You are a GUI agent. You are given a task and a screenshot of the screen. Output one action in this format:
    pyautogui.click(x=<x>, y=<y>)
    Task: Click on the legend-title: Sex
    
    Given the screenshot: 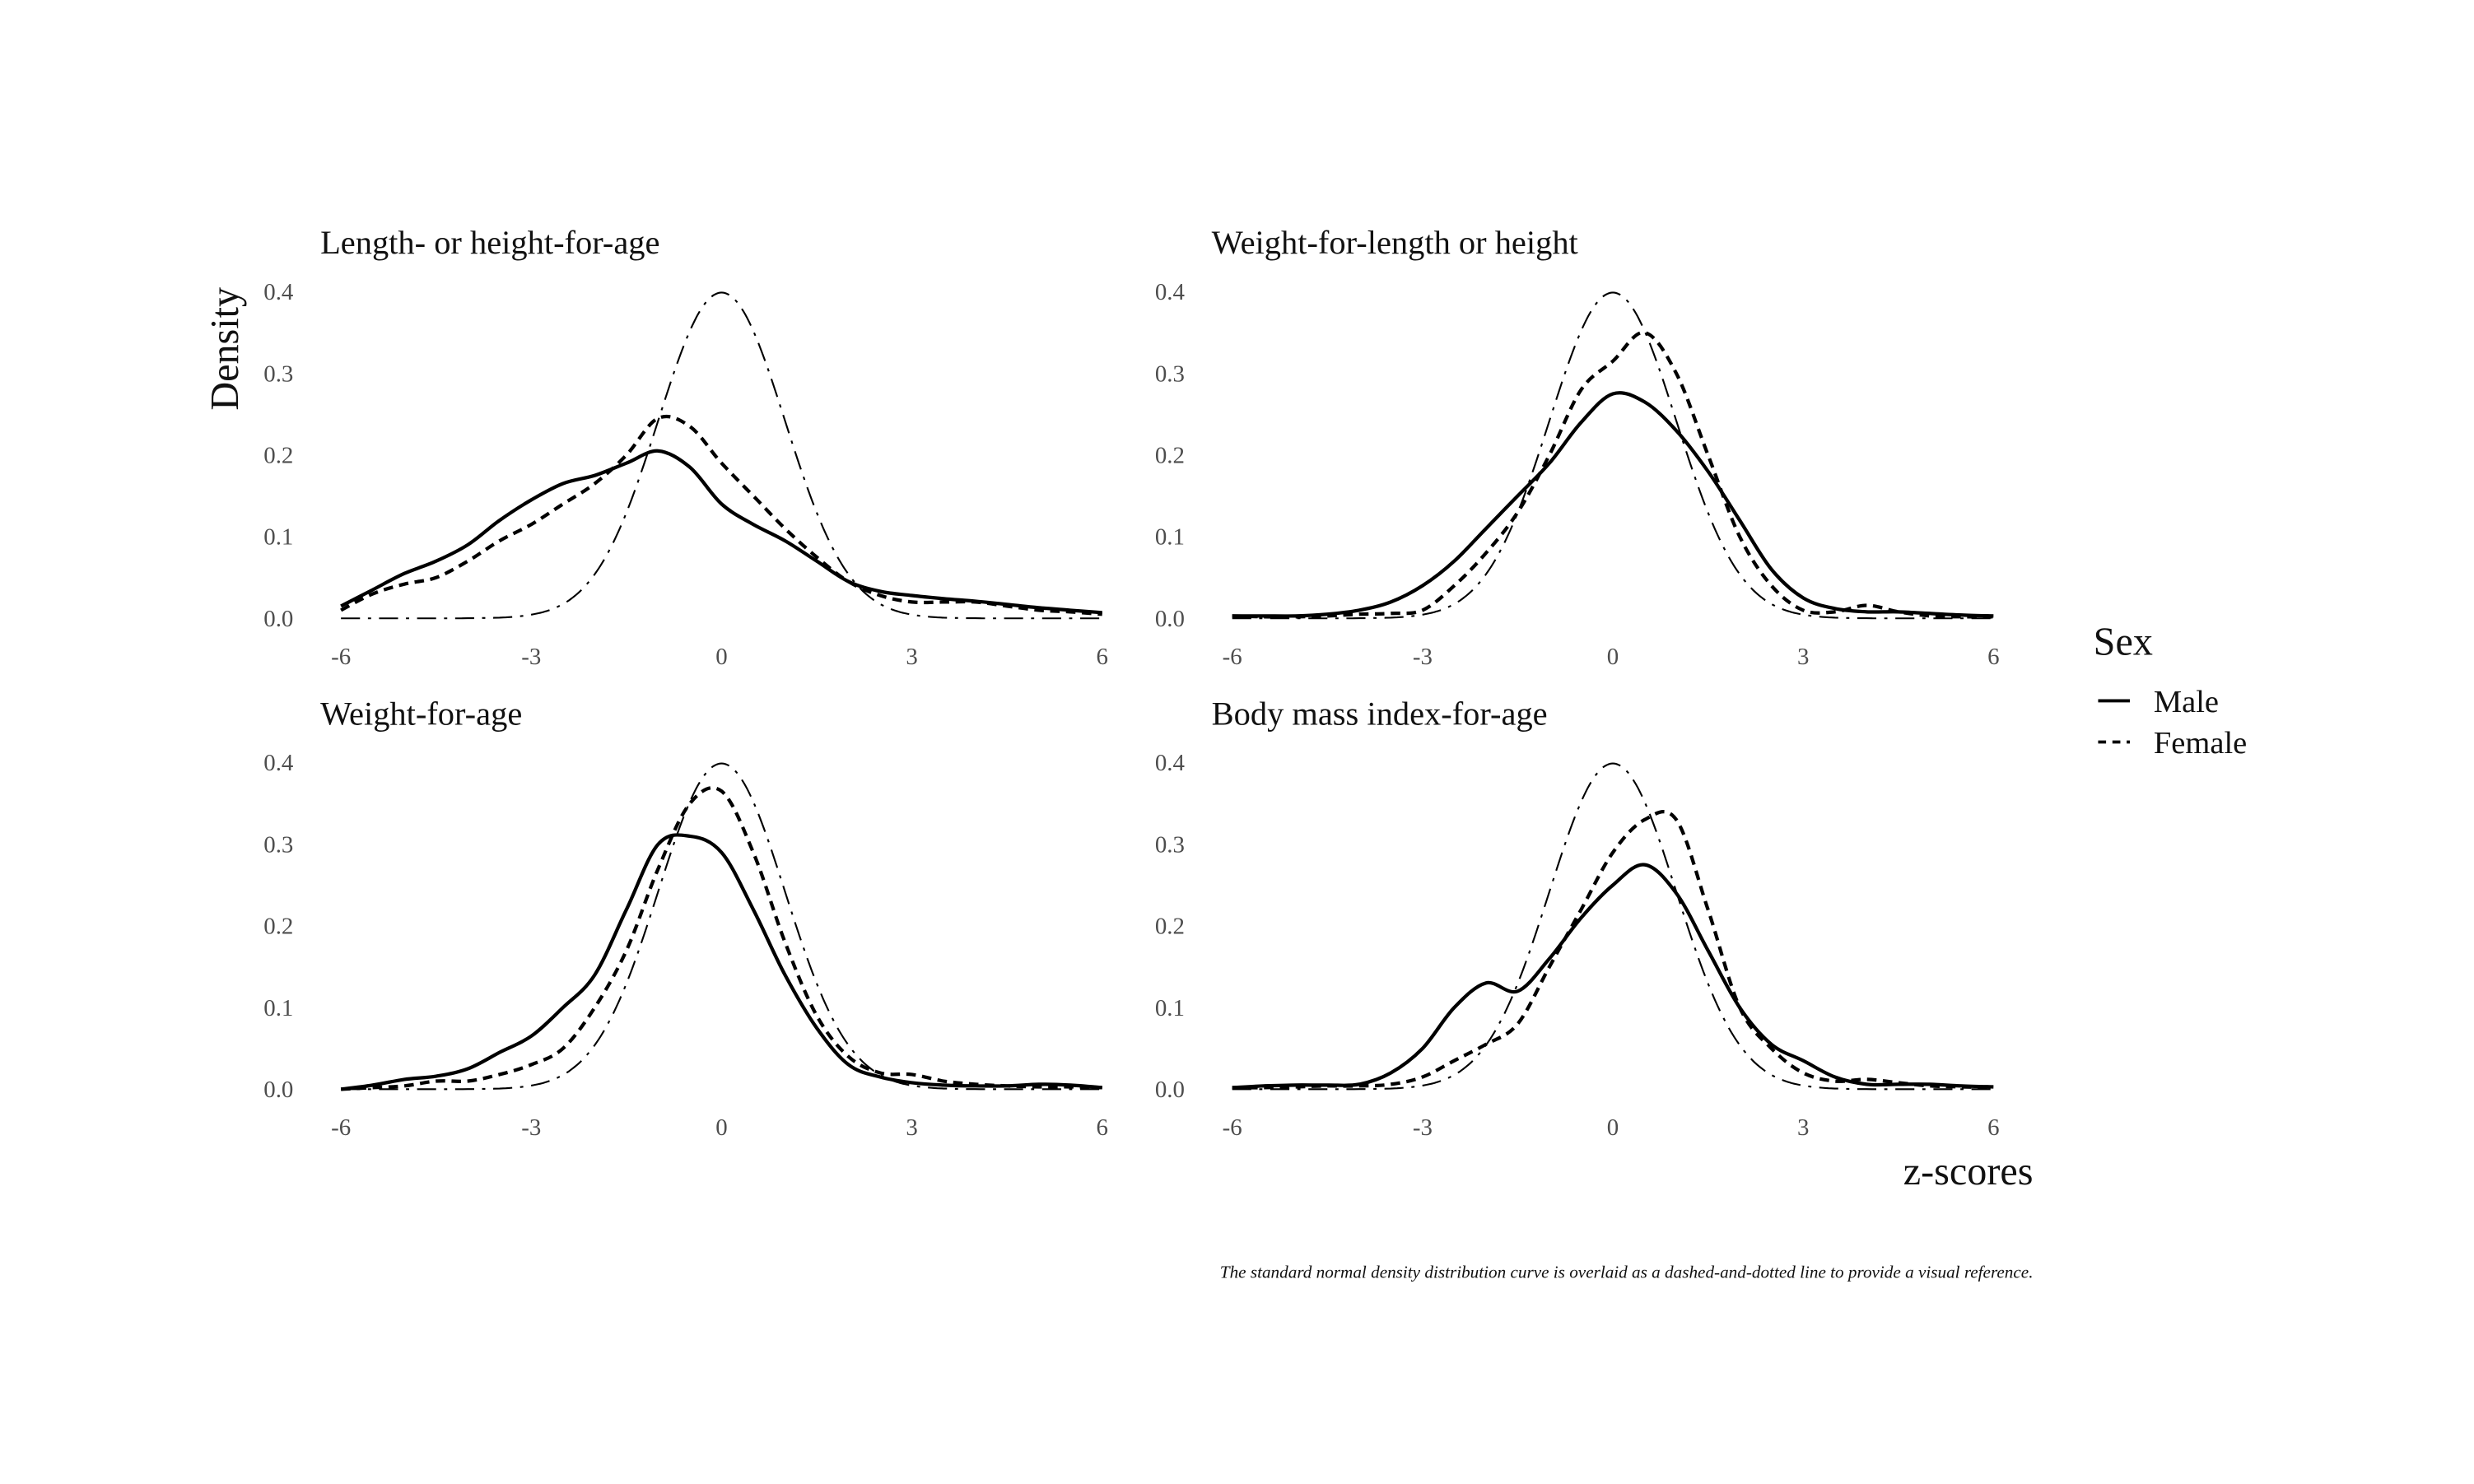 What is the action you would take?
    pyautogui.click(x=2123, y=642)
    